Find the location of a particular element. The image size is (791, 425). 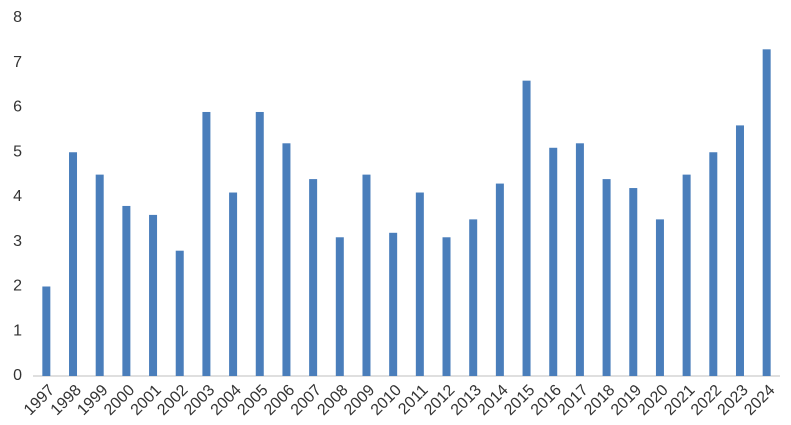

x-tick-label: 1999 is located at coordinates (92, 400).